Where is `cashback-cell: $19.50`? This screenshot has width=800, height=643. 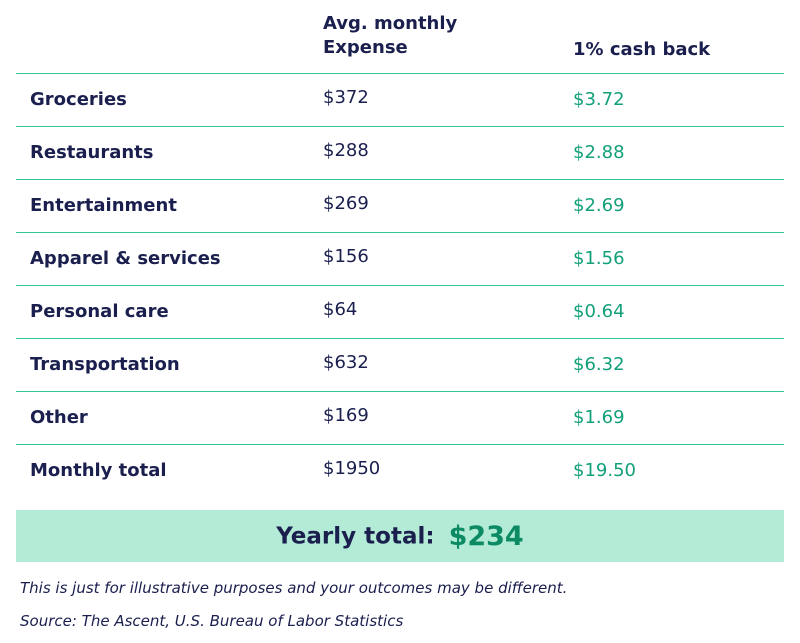
cashback-cell: $19.50 is located at coordinates (604, 470).